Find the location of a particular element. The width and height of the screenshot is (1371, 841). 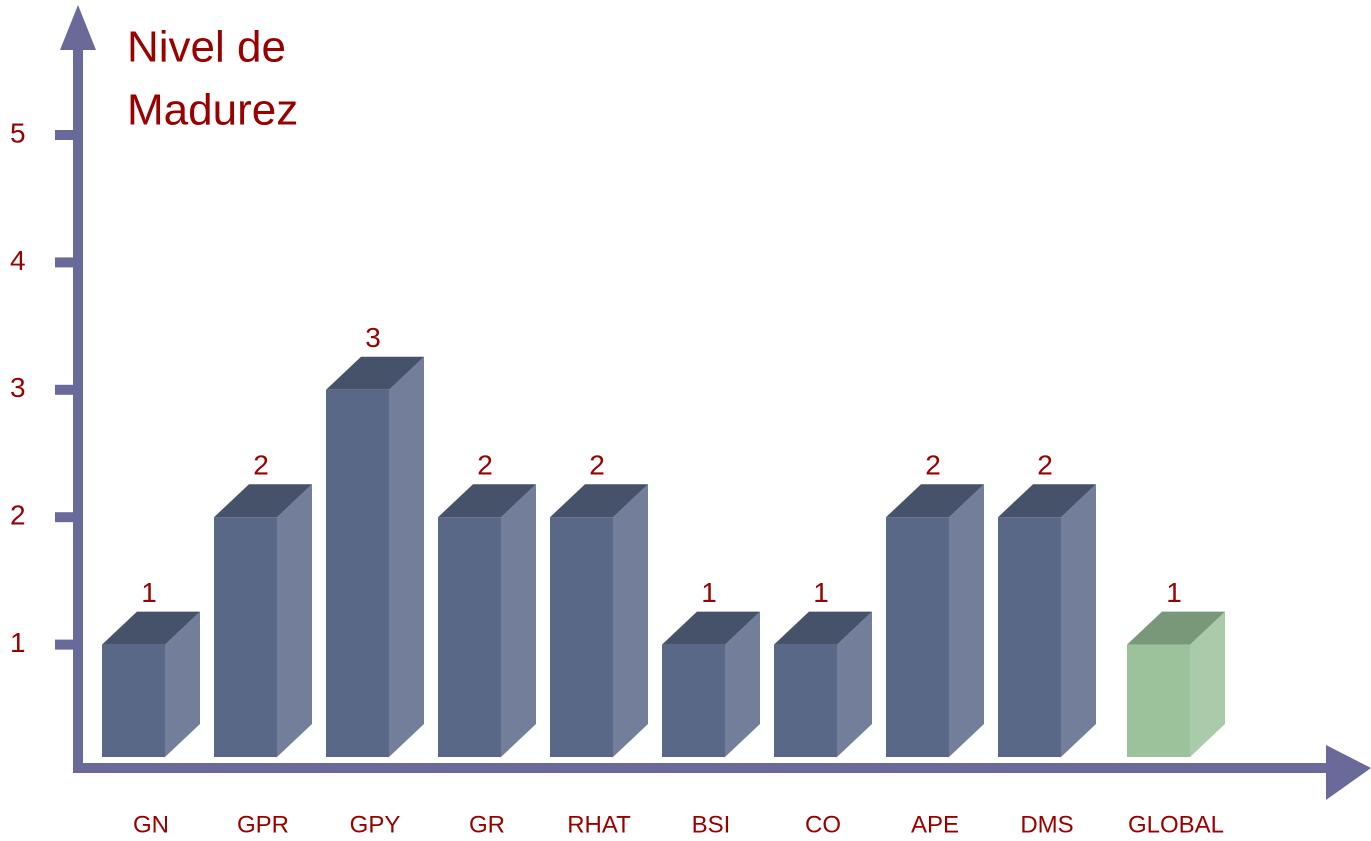

x-tick-label: GPR is located at coordinates (263, 824).